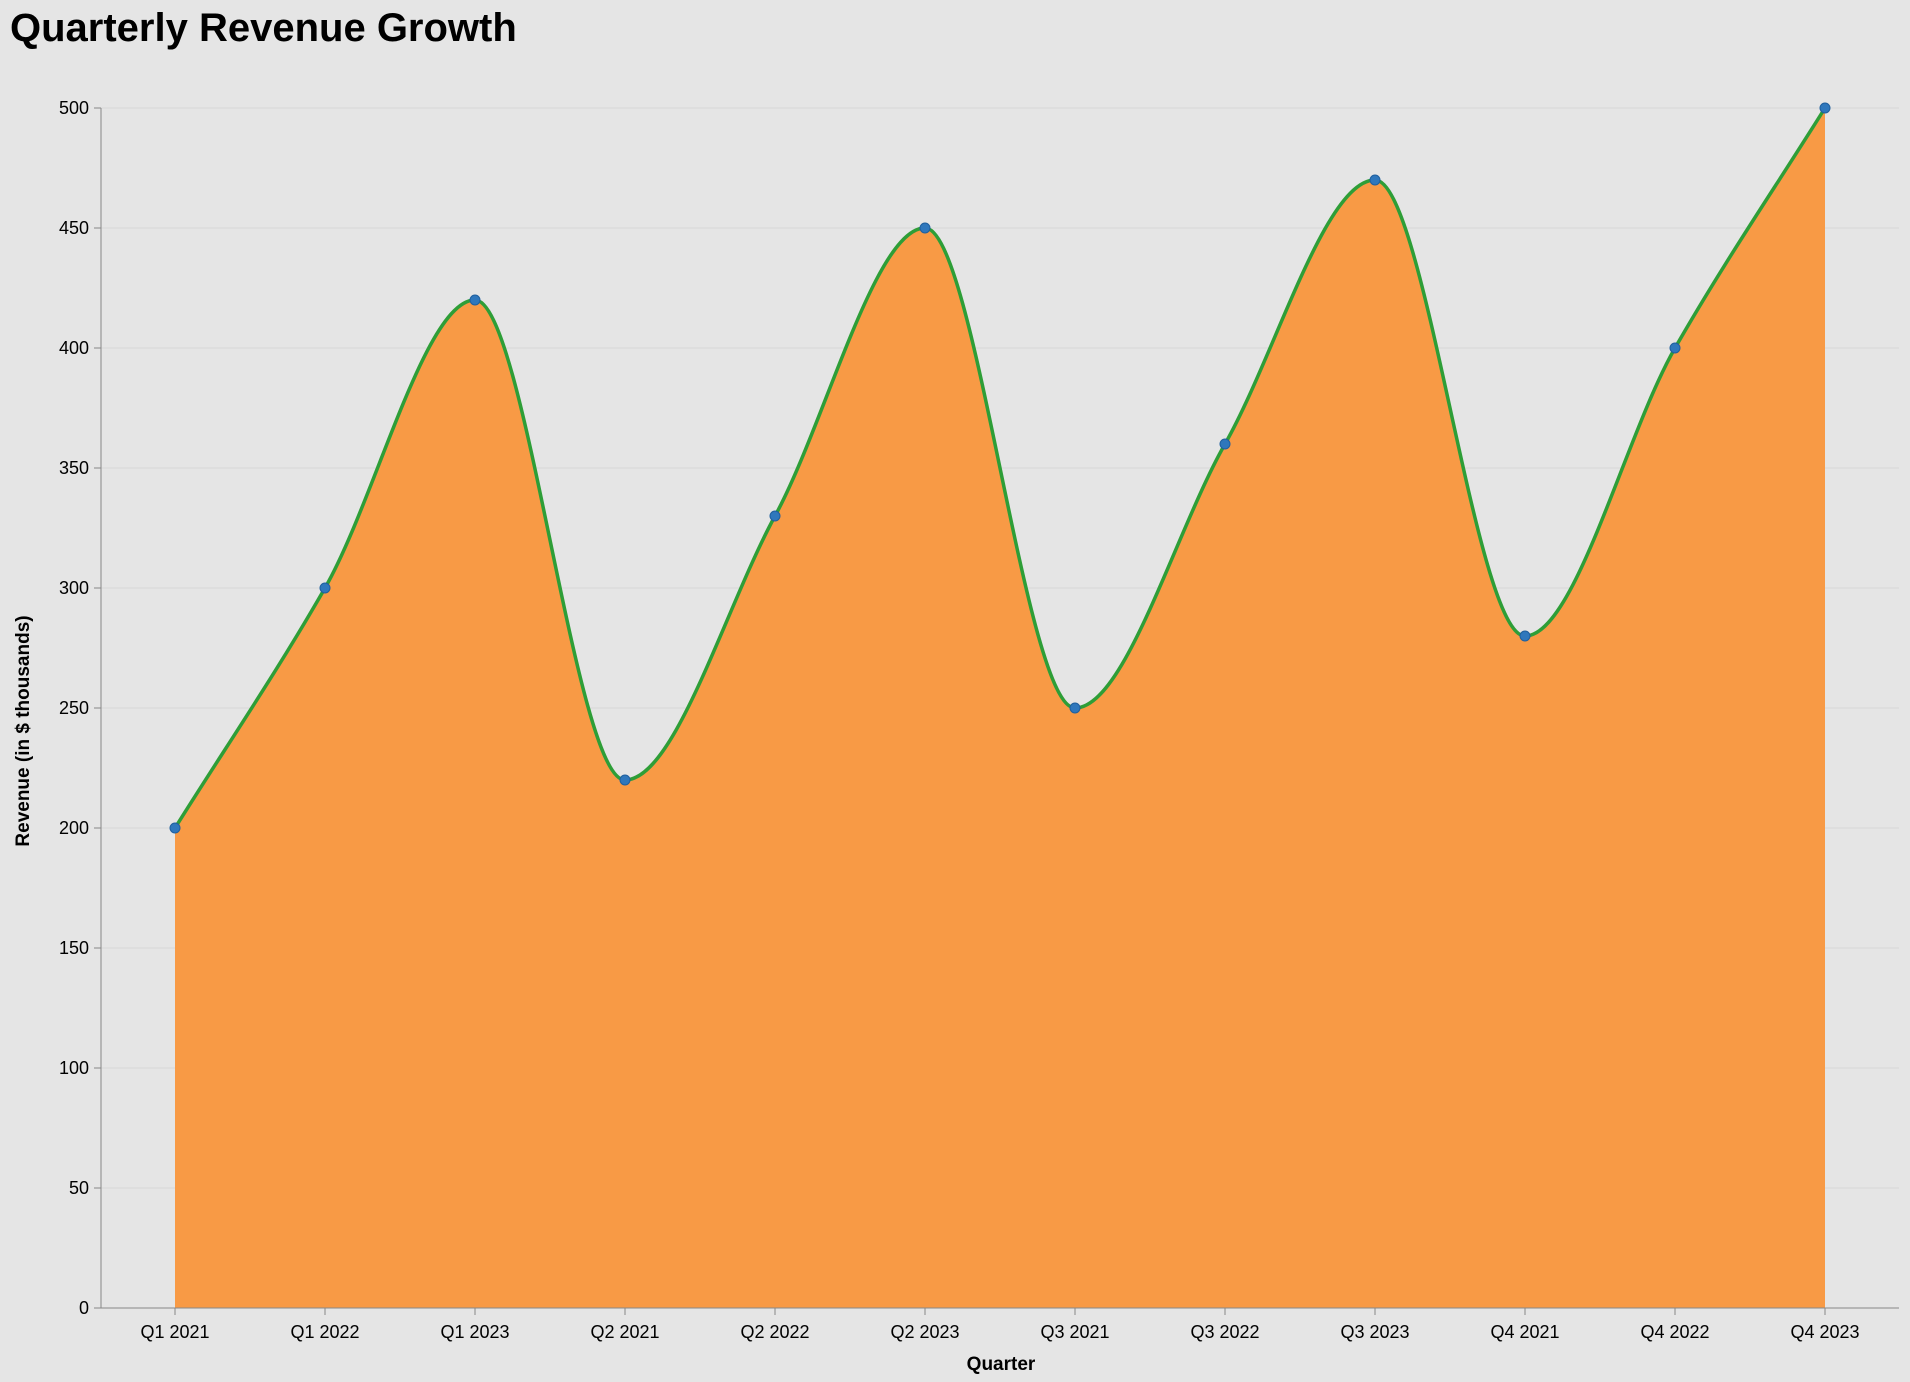 This screenshot has width=1910, height=1382. Describe the element at coordinates (74, 708) in the screenshot. I see `y-tick-label-250: 250` at that location.